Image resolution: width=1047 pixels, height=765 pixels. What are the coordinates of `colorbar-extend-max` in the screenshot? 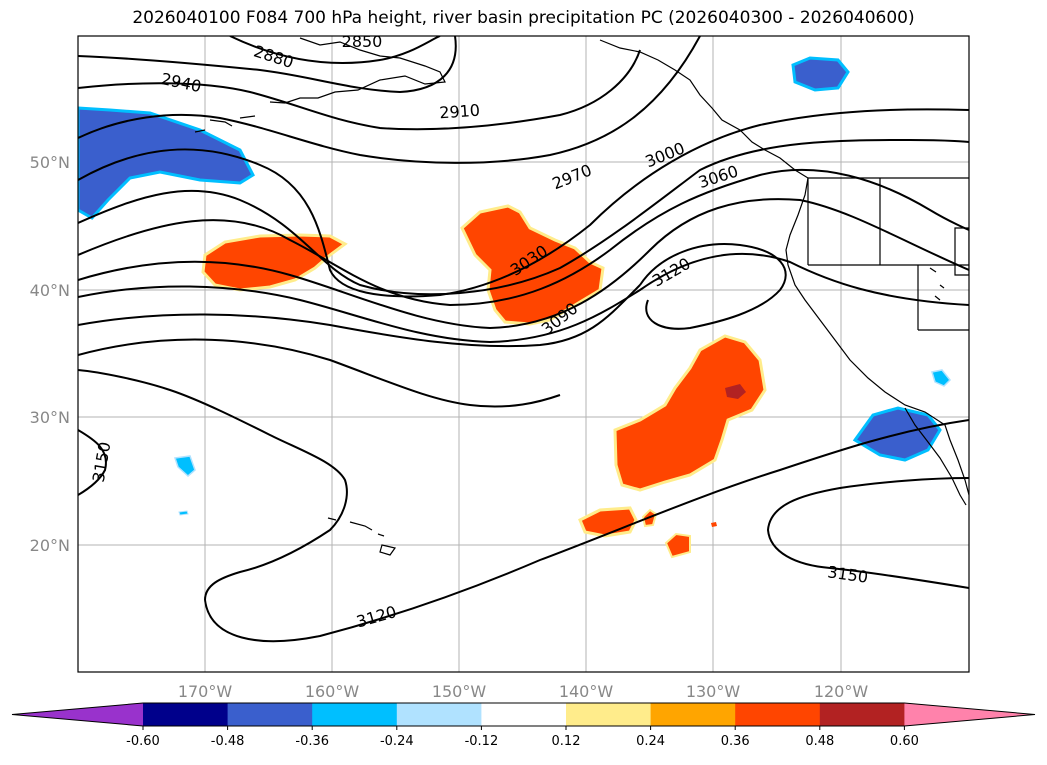 It's located at (969, 714).